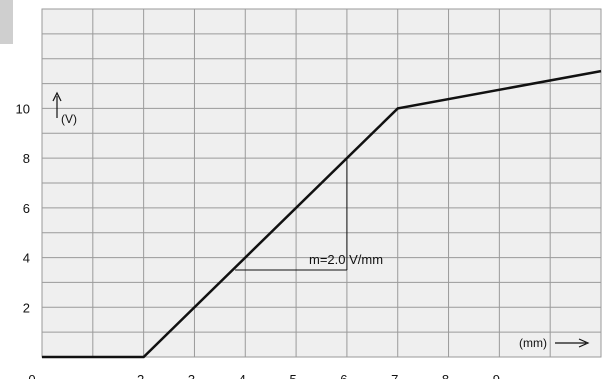 Image resolution: width=608 pixels, height=379 pixels. What do you see at coordinates (64, 108) in the screenshot?
I see `y-axis-label-group: (V)` at bounding box center [64, 108].